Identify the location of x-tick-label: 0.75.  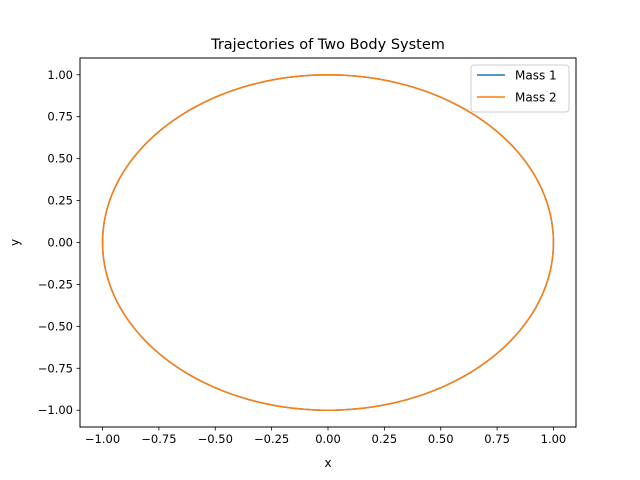
(497, 439).